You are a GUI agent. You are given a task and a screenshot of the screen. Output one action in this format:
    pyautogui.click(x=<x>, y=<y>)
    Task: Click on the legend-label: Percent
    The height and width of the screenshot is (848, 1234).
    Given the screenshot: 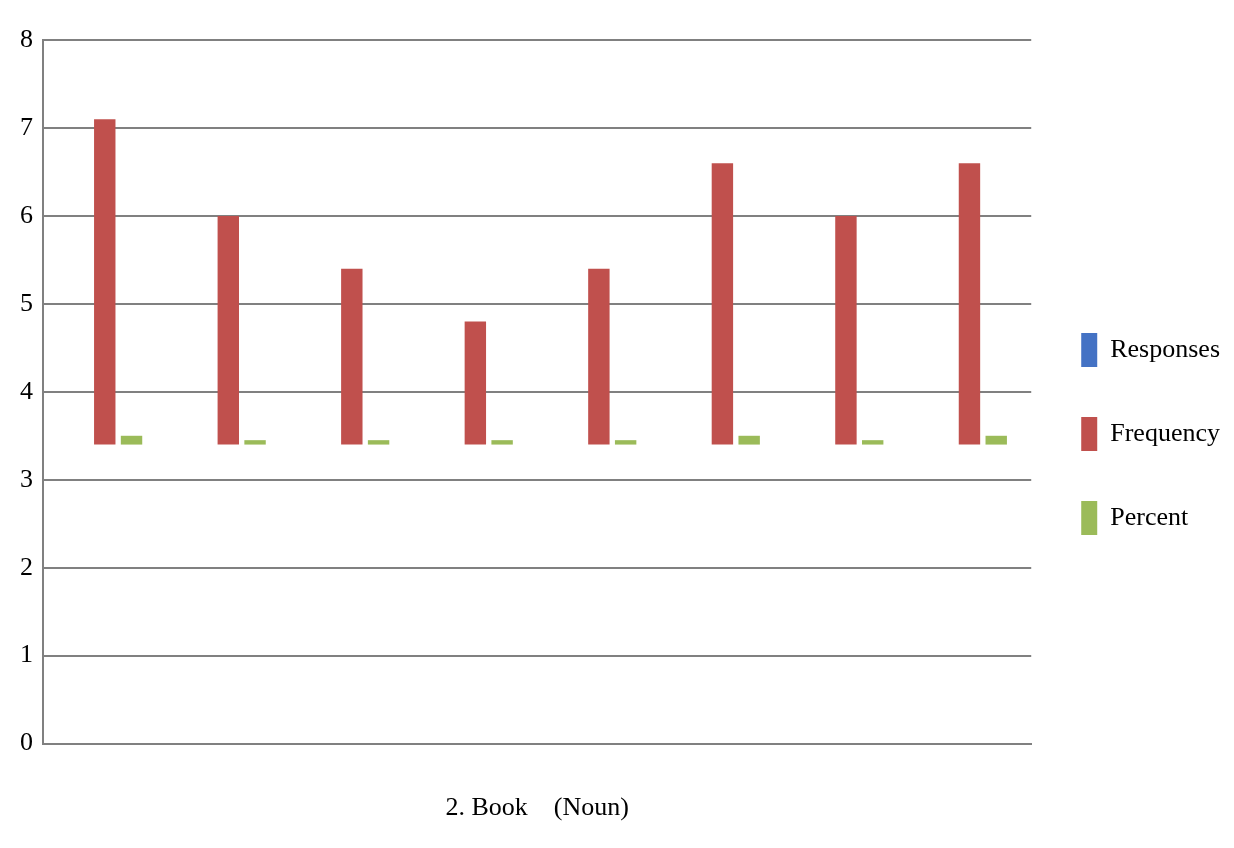 What is the action you would take?
    pyautogui.click(x=1149, y=516)
    